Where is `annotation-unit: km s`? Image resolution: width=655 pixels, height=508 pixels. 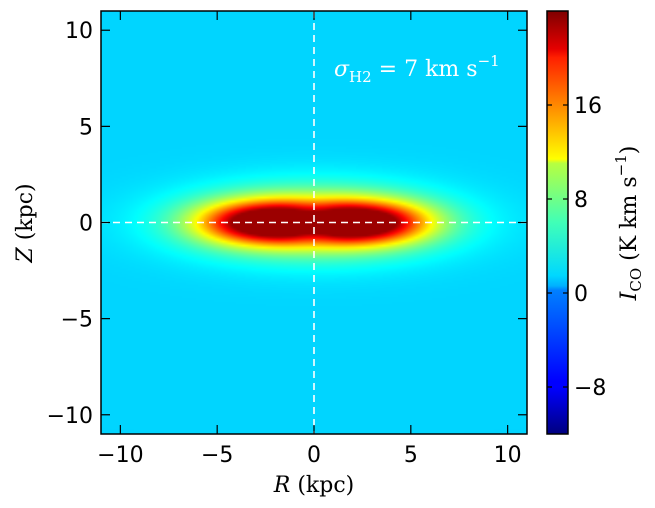 annotation-unit: km s is located at coordinates (451, 69).